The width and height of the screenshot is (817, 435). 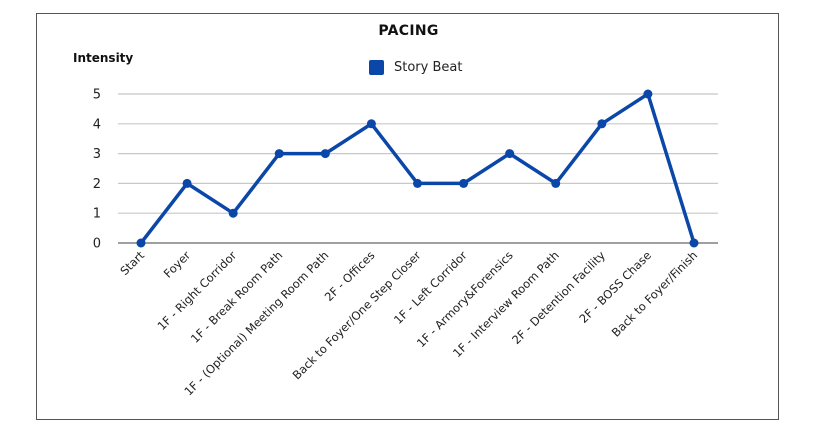 I want to click on y-tick-label: 5, so click(x=97, y=95).